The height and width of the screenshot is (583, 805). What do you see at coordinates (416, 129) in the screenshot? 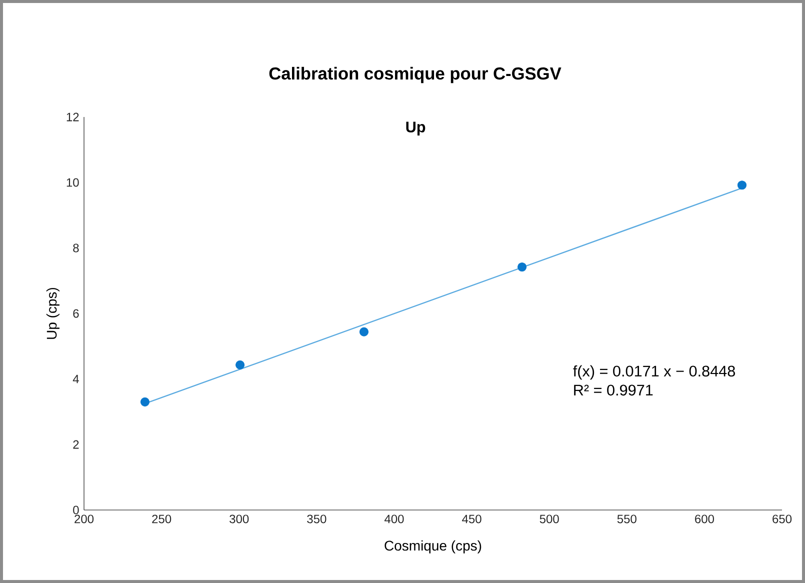
I see `chart-subtitle: Up` at bounding box center [416, 129].